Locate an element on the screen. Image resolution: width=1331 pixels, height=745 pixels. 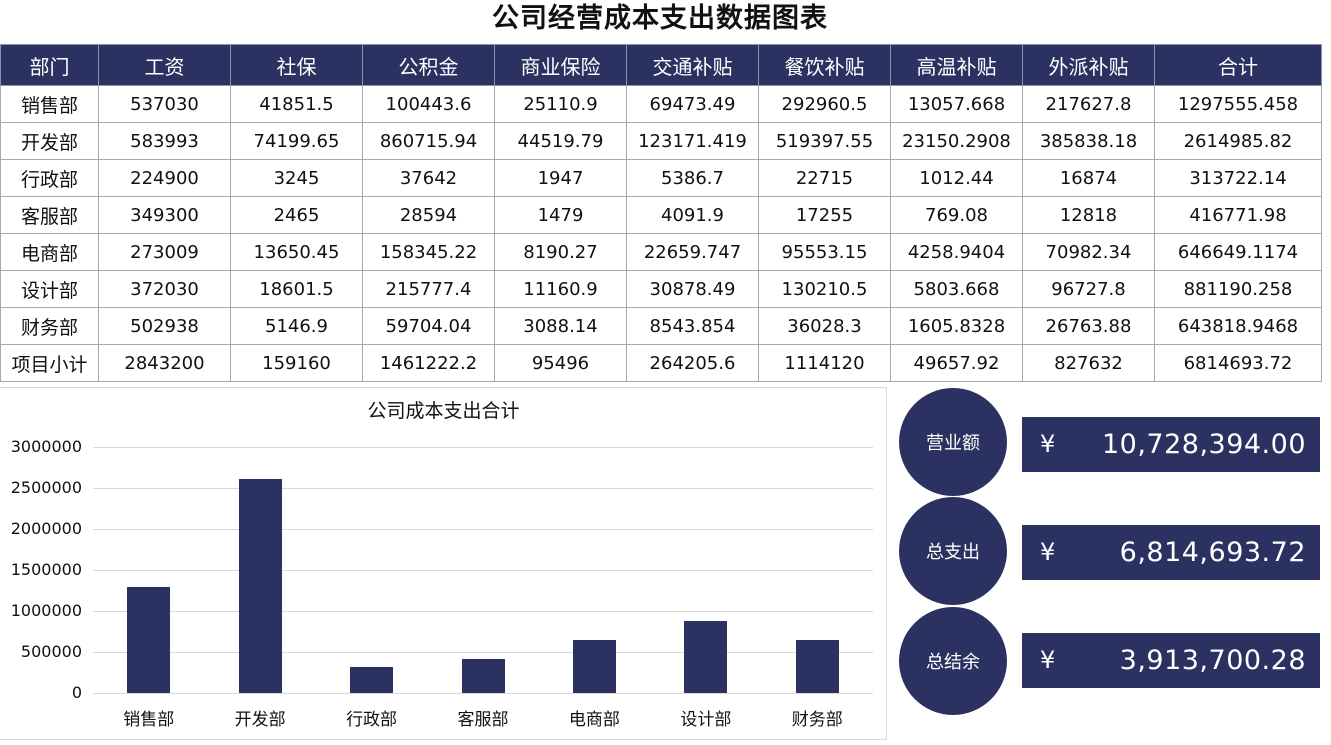
value-cell: 22659.747 is located at coordinates (692, 252).